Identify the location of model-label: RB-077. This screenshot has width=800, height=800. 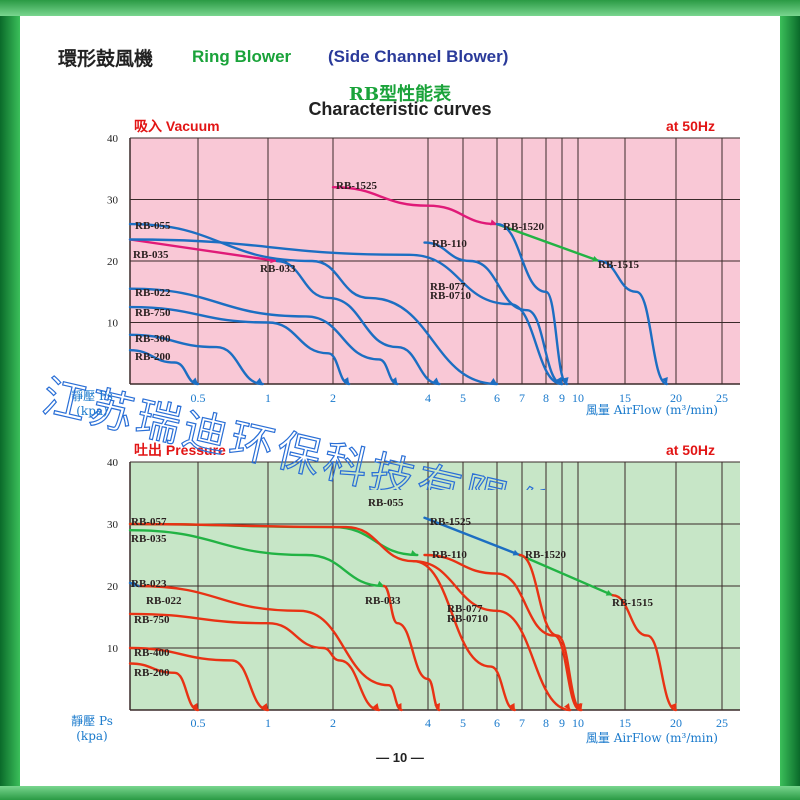
(465, 609).